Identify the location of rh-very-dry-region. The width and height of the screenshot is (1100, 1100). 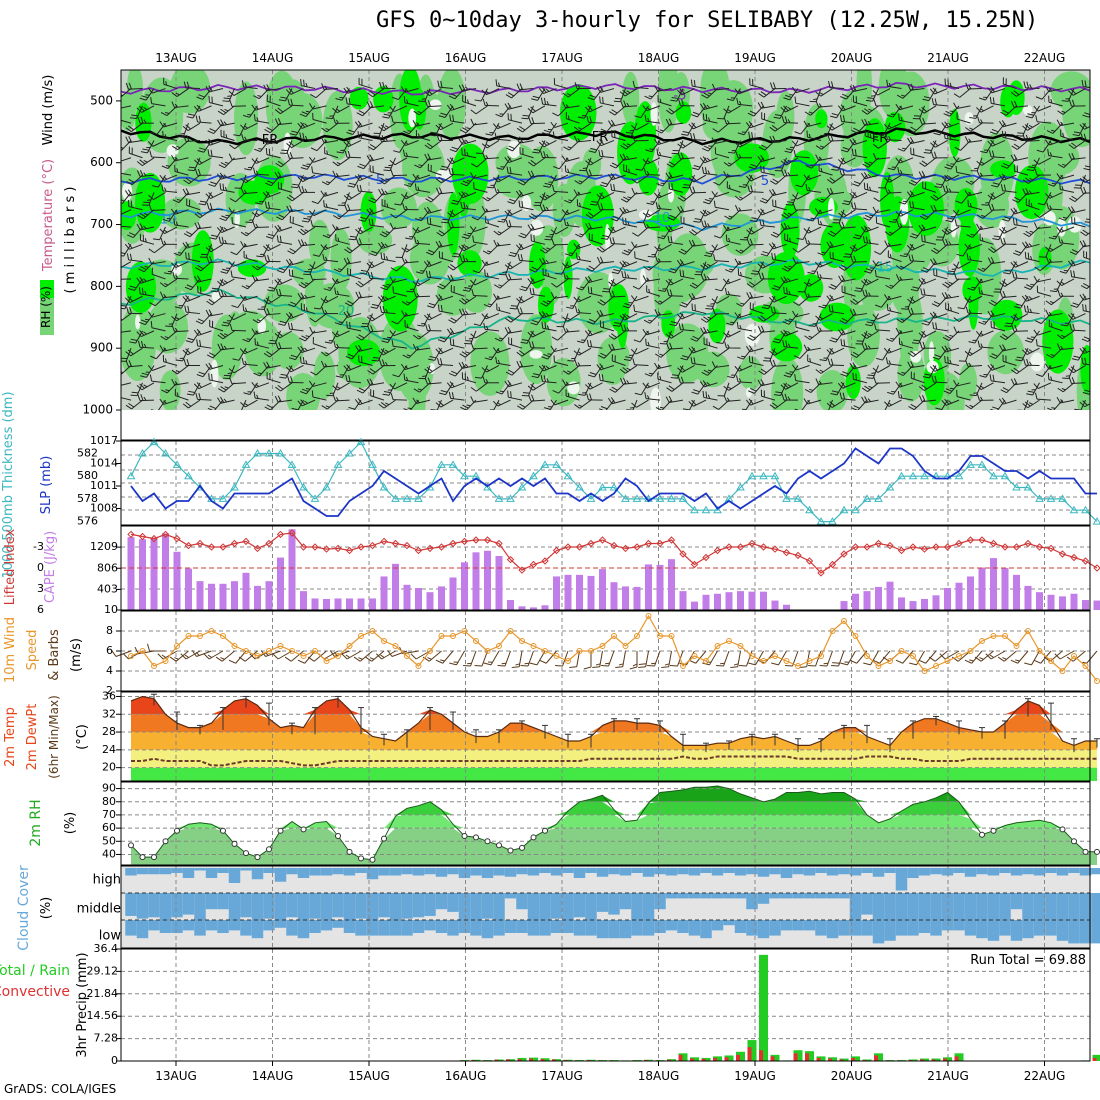
(671, 195).